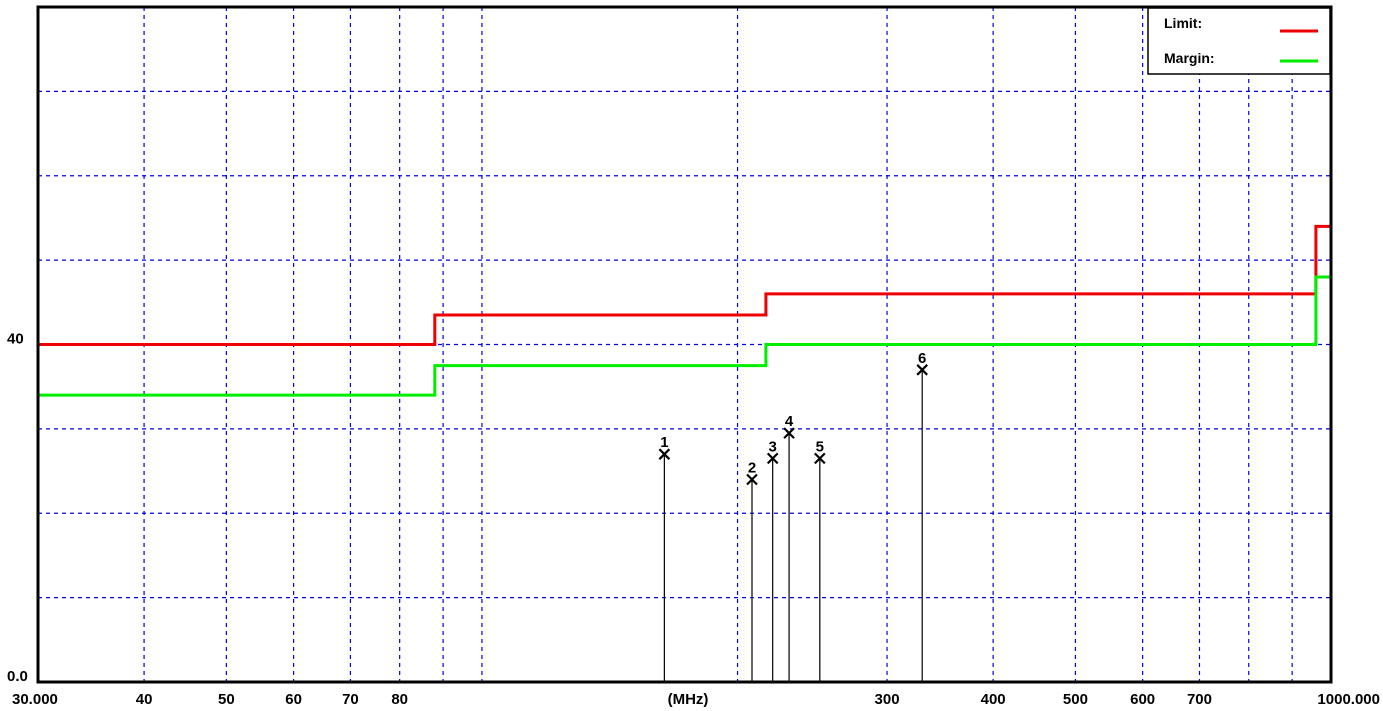 The width and height of the screenshot is (1383, 711). What do you see at coordinates (15, 339) in the screenshot?
I see `y-tick-label: 40` at bounding box center [15, 339].